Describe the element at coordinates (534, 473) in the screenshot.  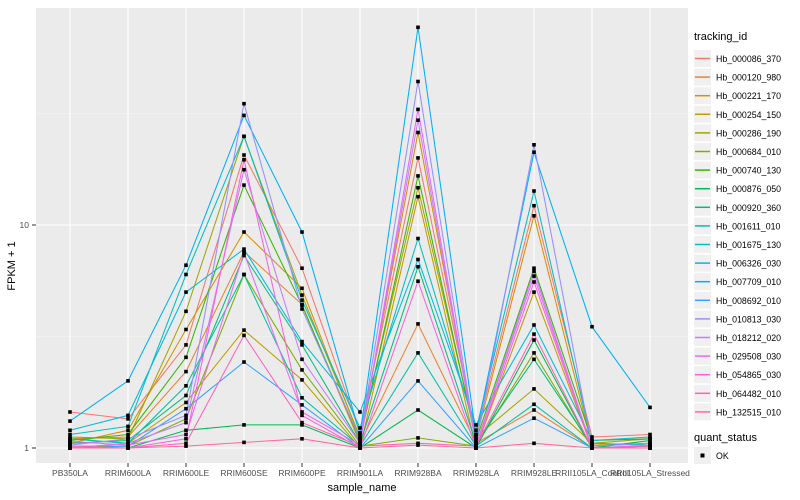
I see `x-tick-label: RRIM928LE` at that location.